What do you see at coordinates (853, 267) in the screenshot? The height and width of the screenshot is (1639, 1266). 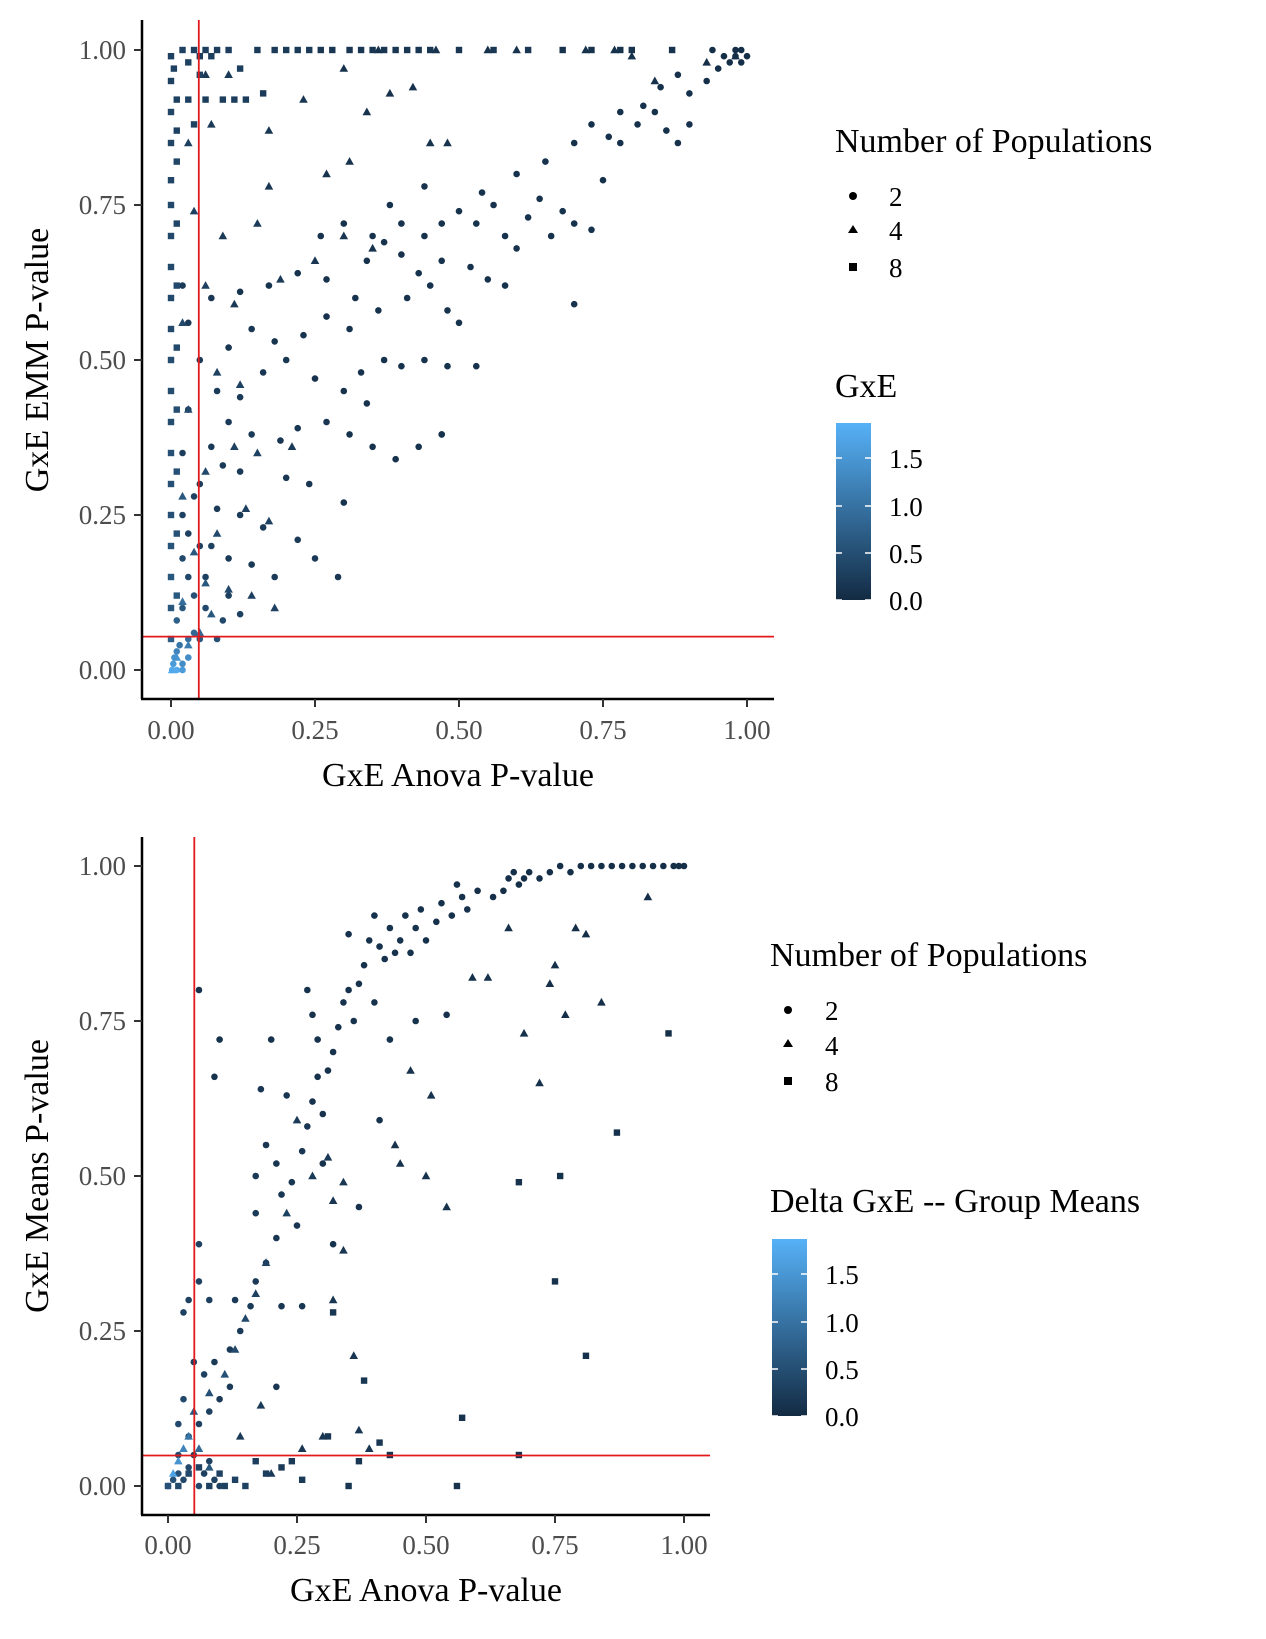 I see `legend-key-square` at bounding box center [853, 267].